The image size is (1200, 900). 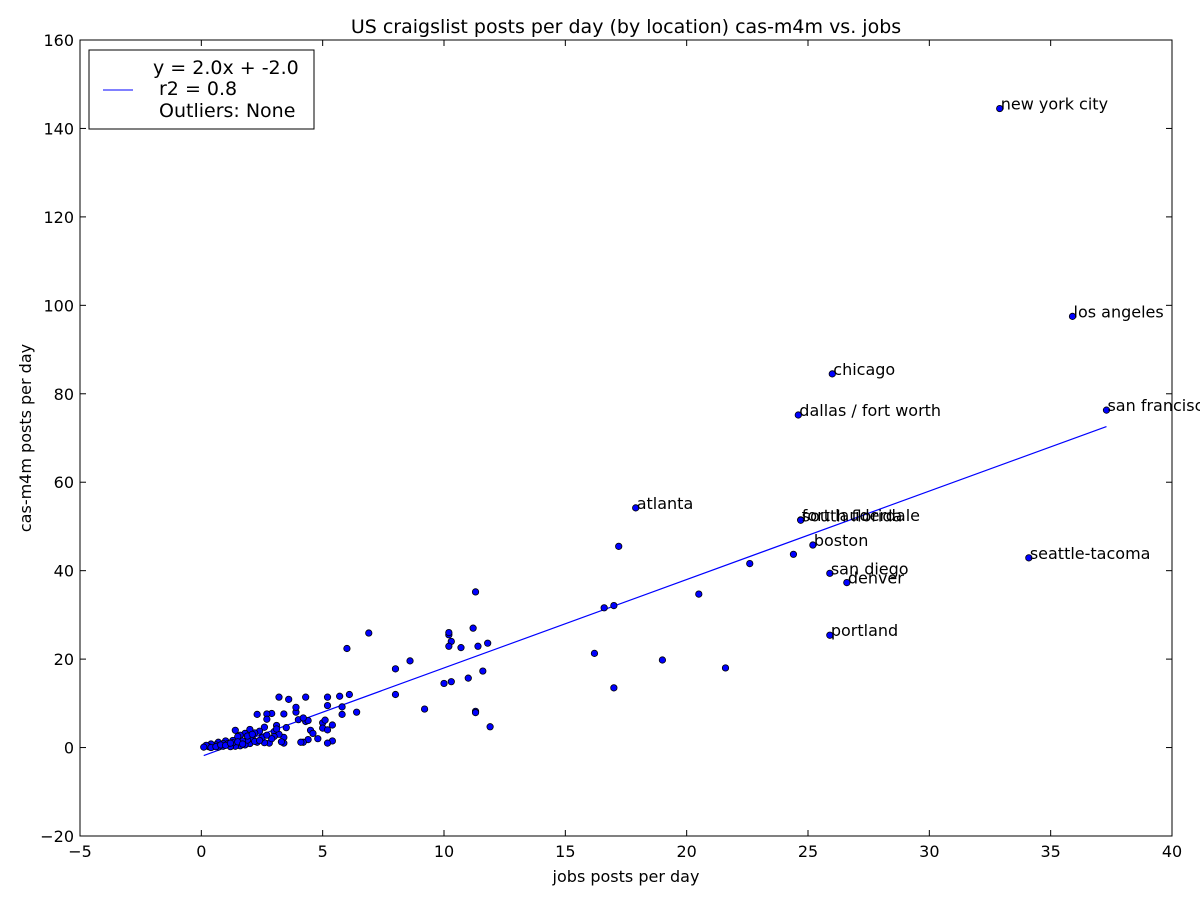 What do you see at coordinates (626, 876) in the screenshot?
I see `x-axis-label: jobs posts per day` at bounding box center [626, 876].